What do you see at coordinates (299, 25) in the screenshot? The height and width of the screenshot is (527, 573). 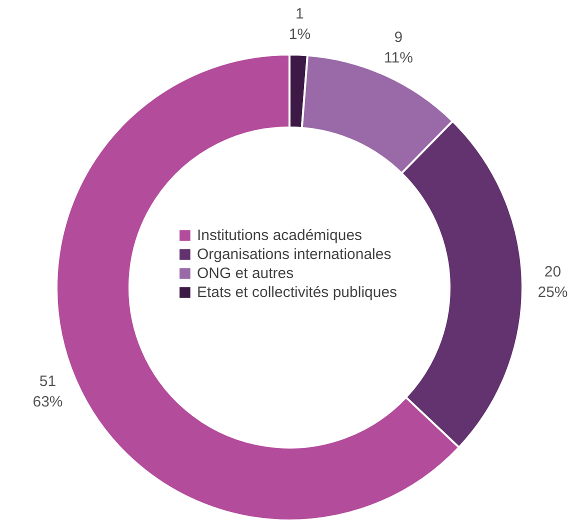 I see `data-label: 1 1%` at bounding box center [299, 25].